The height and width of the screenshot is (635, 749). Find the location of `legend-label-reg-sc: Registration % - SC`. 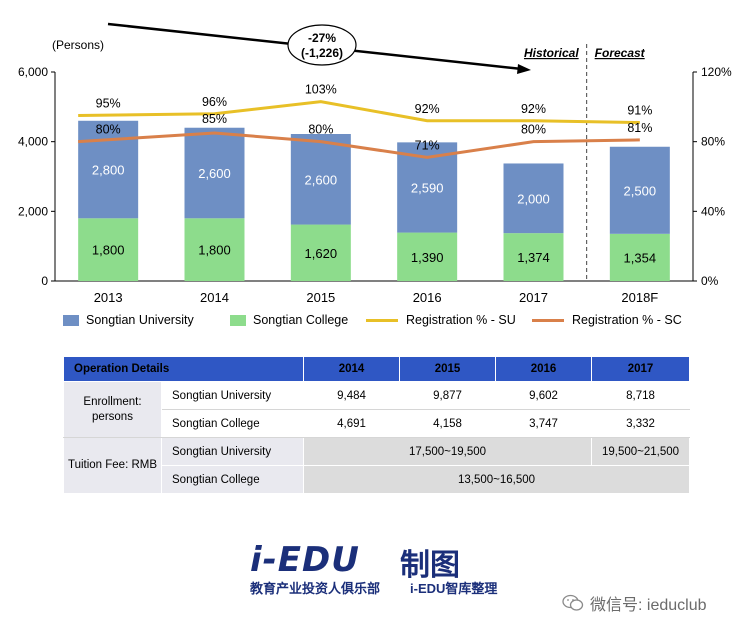

legend-label-reg-sc: Registration % - SC is located at coordinates (627, 320).